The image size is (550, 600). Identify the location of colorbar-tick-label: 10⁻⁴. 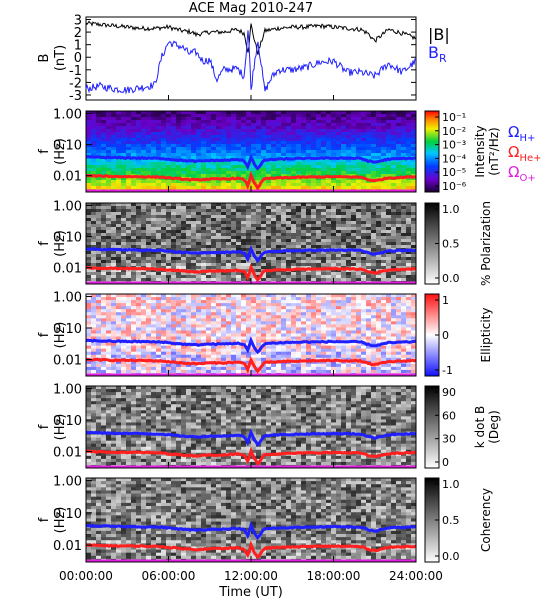
(454, 158).